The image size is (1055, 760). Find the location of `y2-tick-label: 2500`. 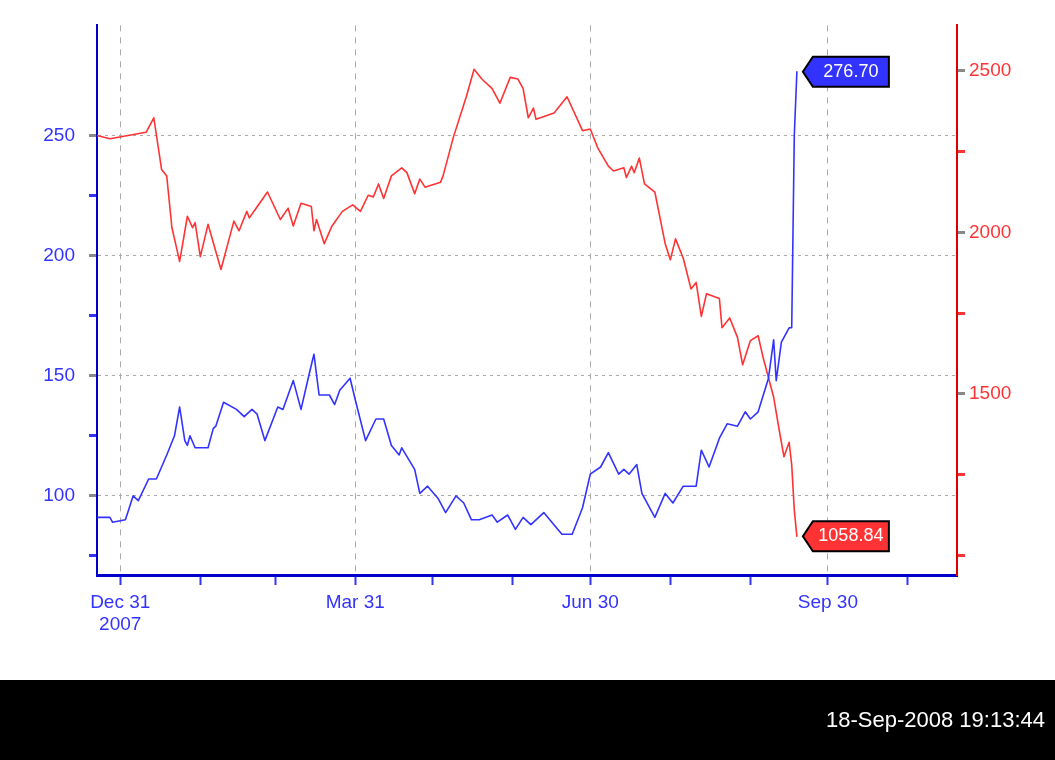

y2-tick-label: 2500 is located at coordinates (990, 70).